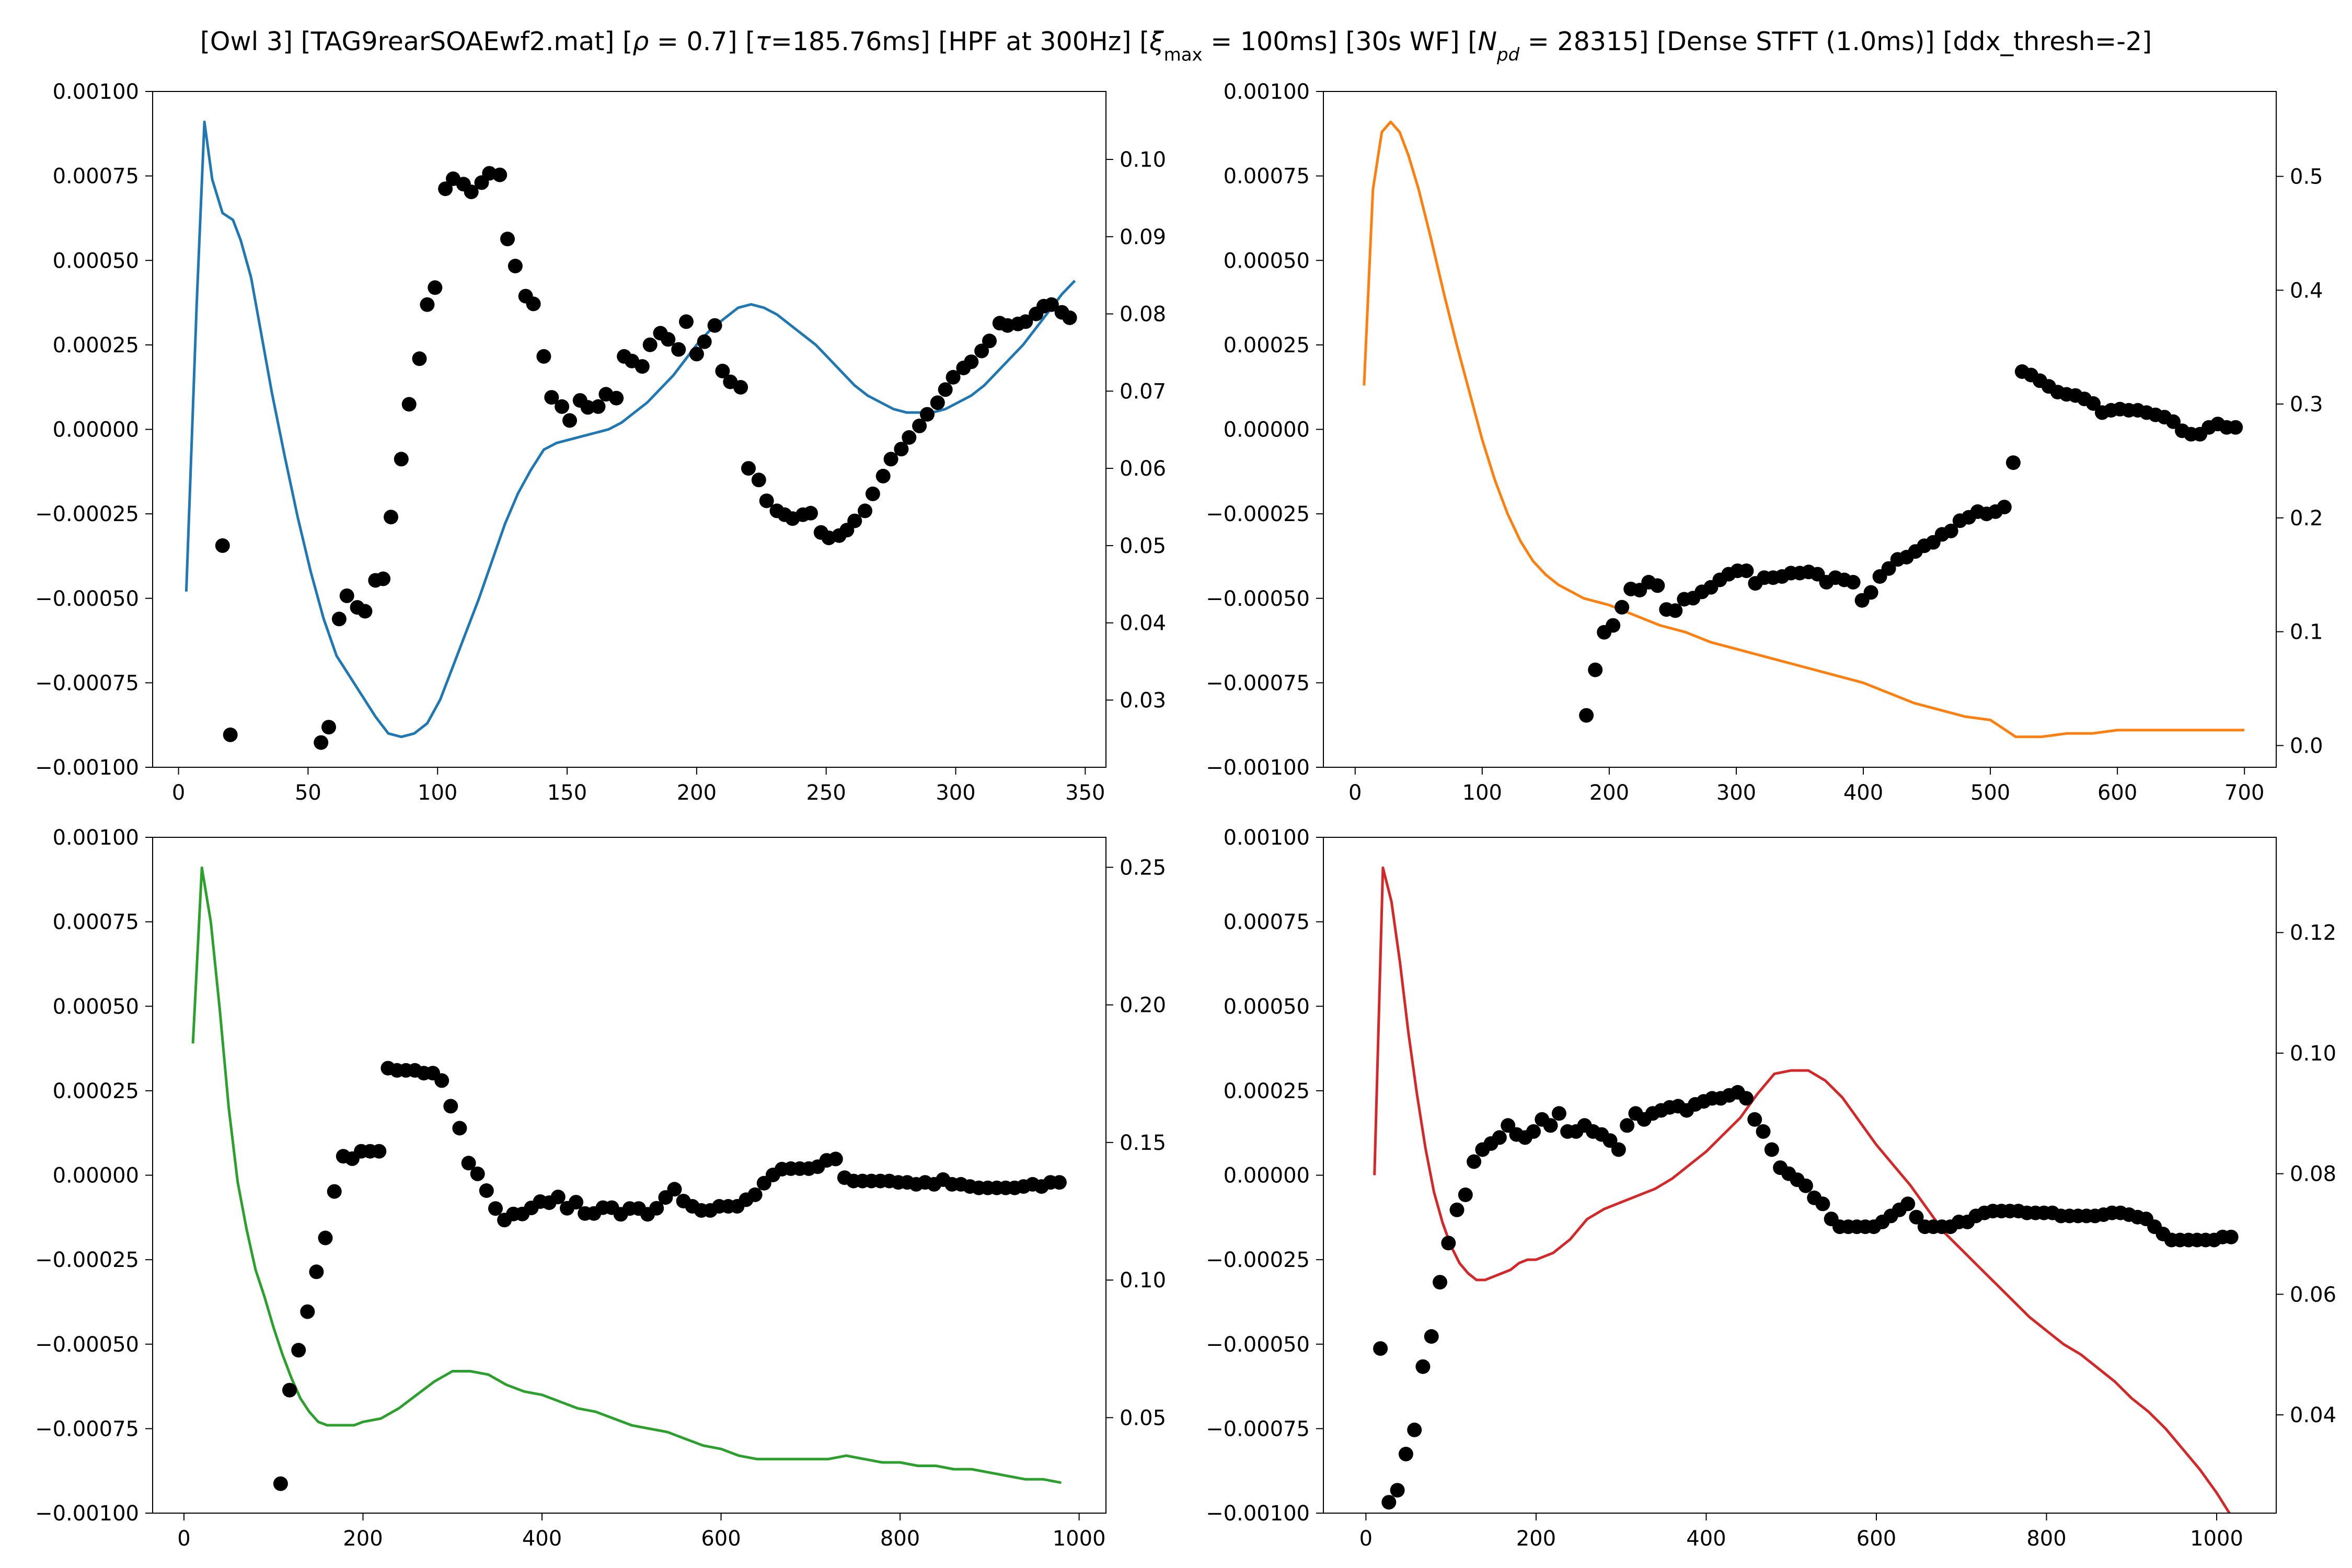  What do you see at coordinates (2313, 1415) in the screenshot?
I see `y2-tick-label: 0.04` at bounding box center [2313, 1415].